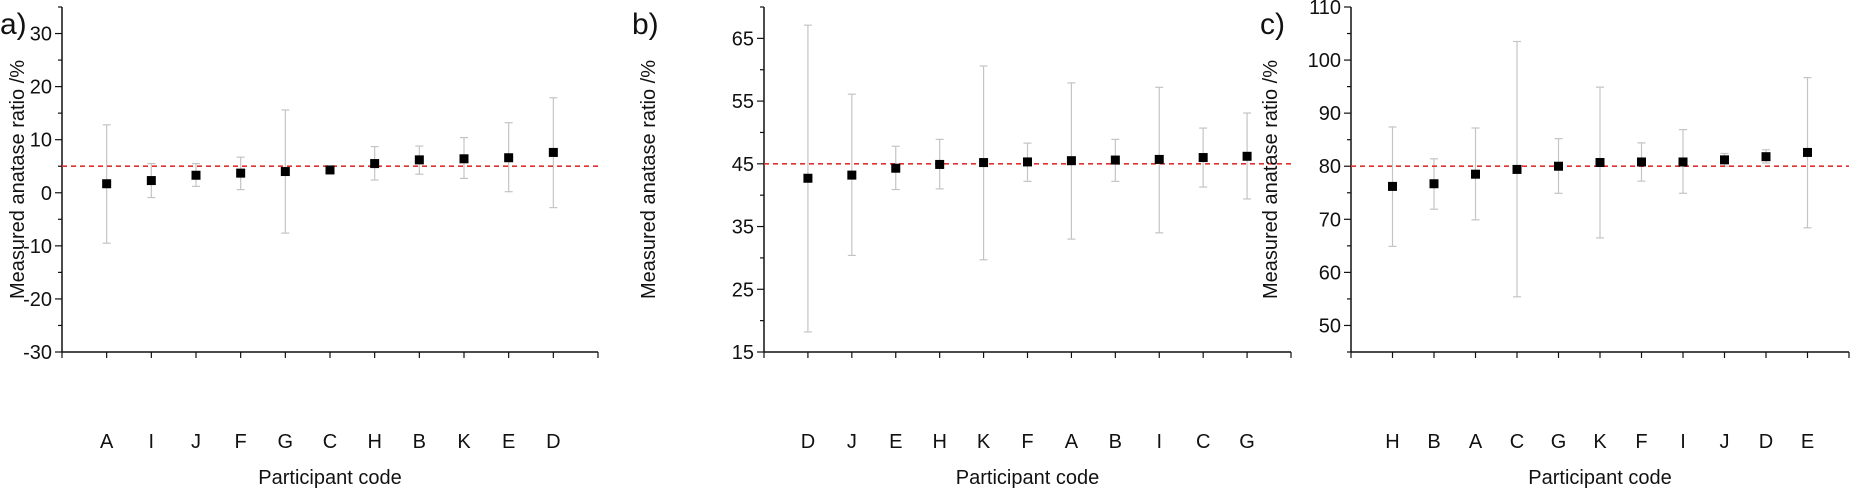 The width and height of the screenshot is (1851, 492). Describe the element at coordinates (1330, 220) in the screenshot. I see `y-tick-label: 70` at that location.